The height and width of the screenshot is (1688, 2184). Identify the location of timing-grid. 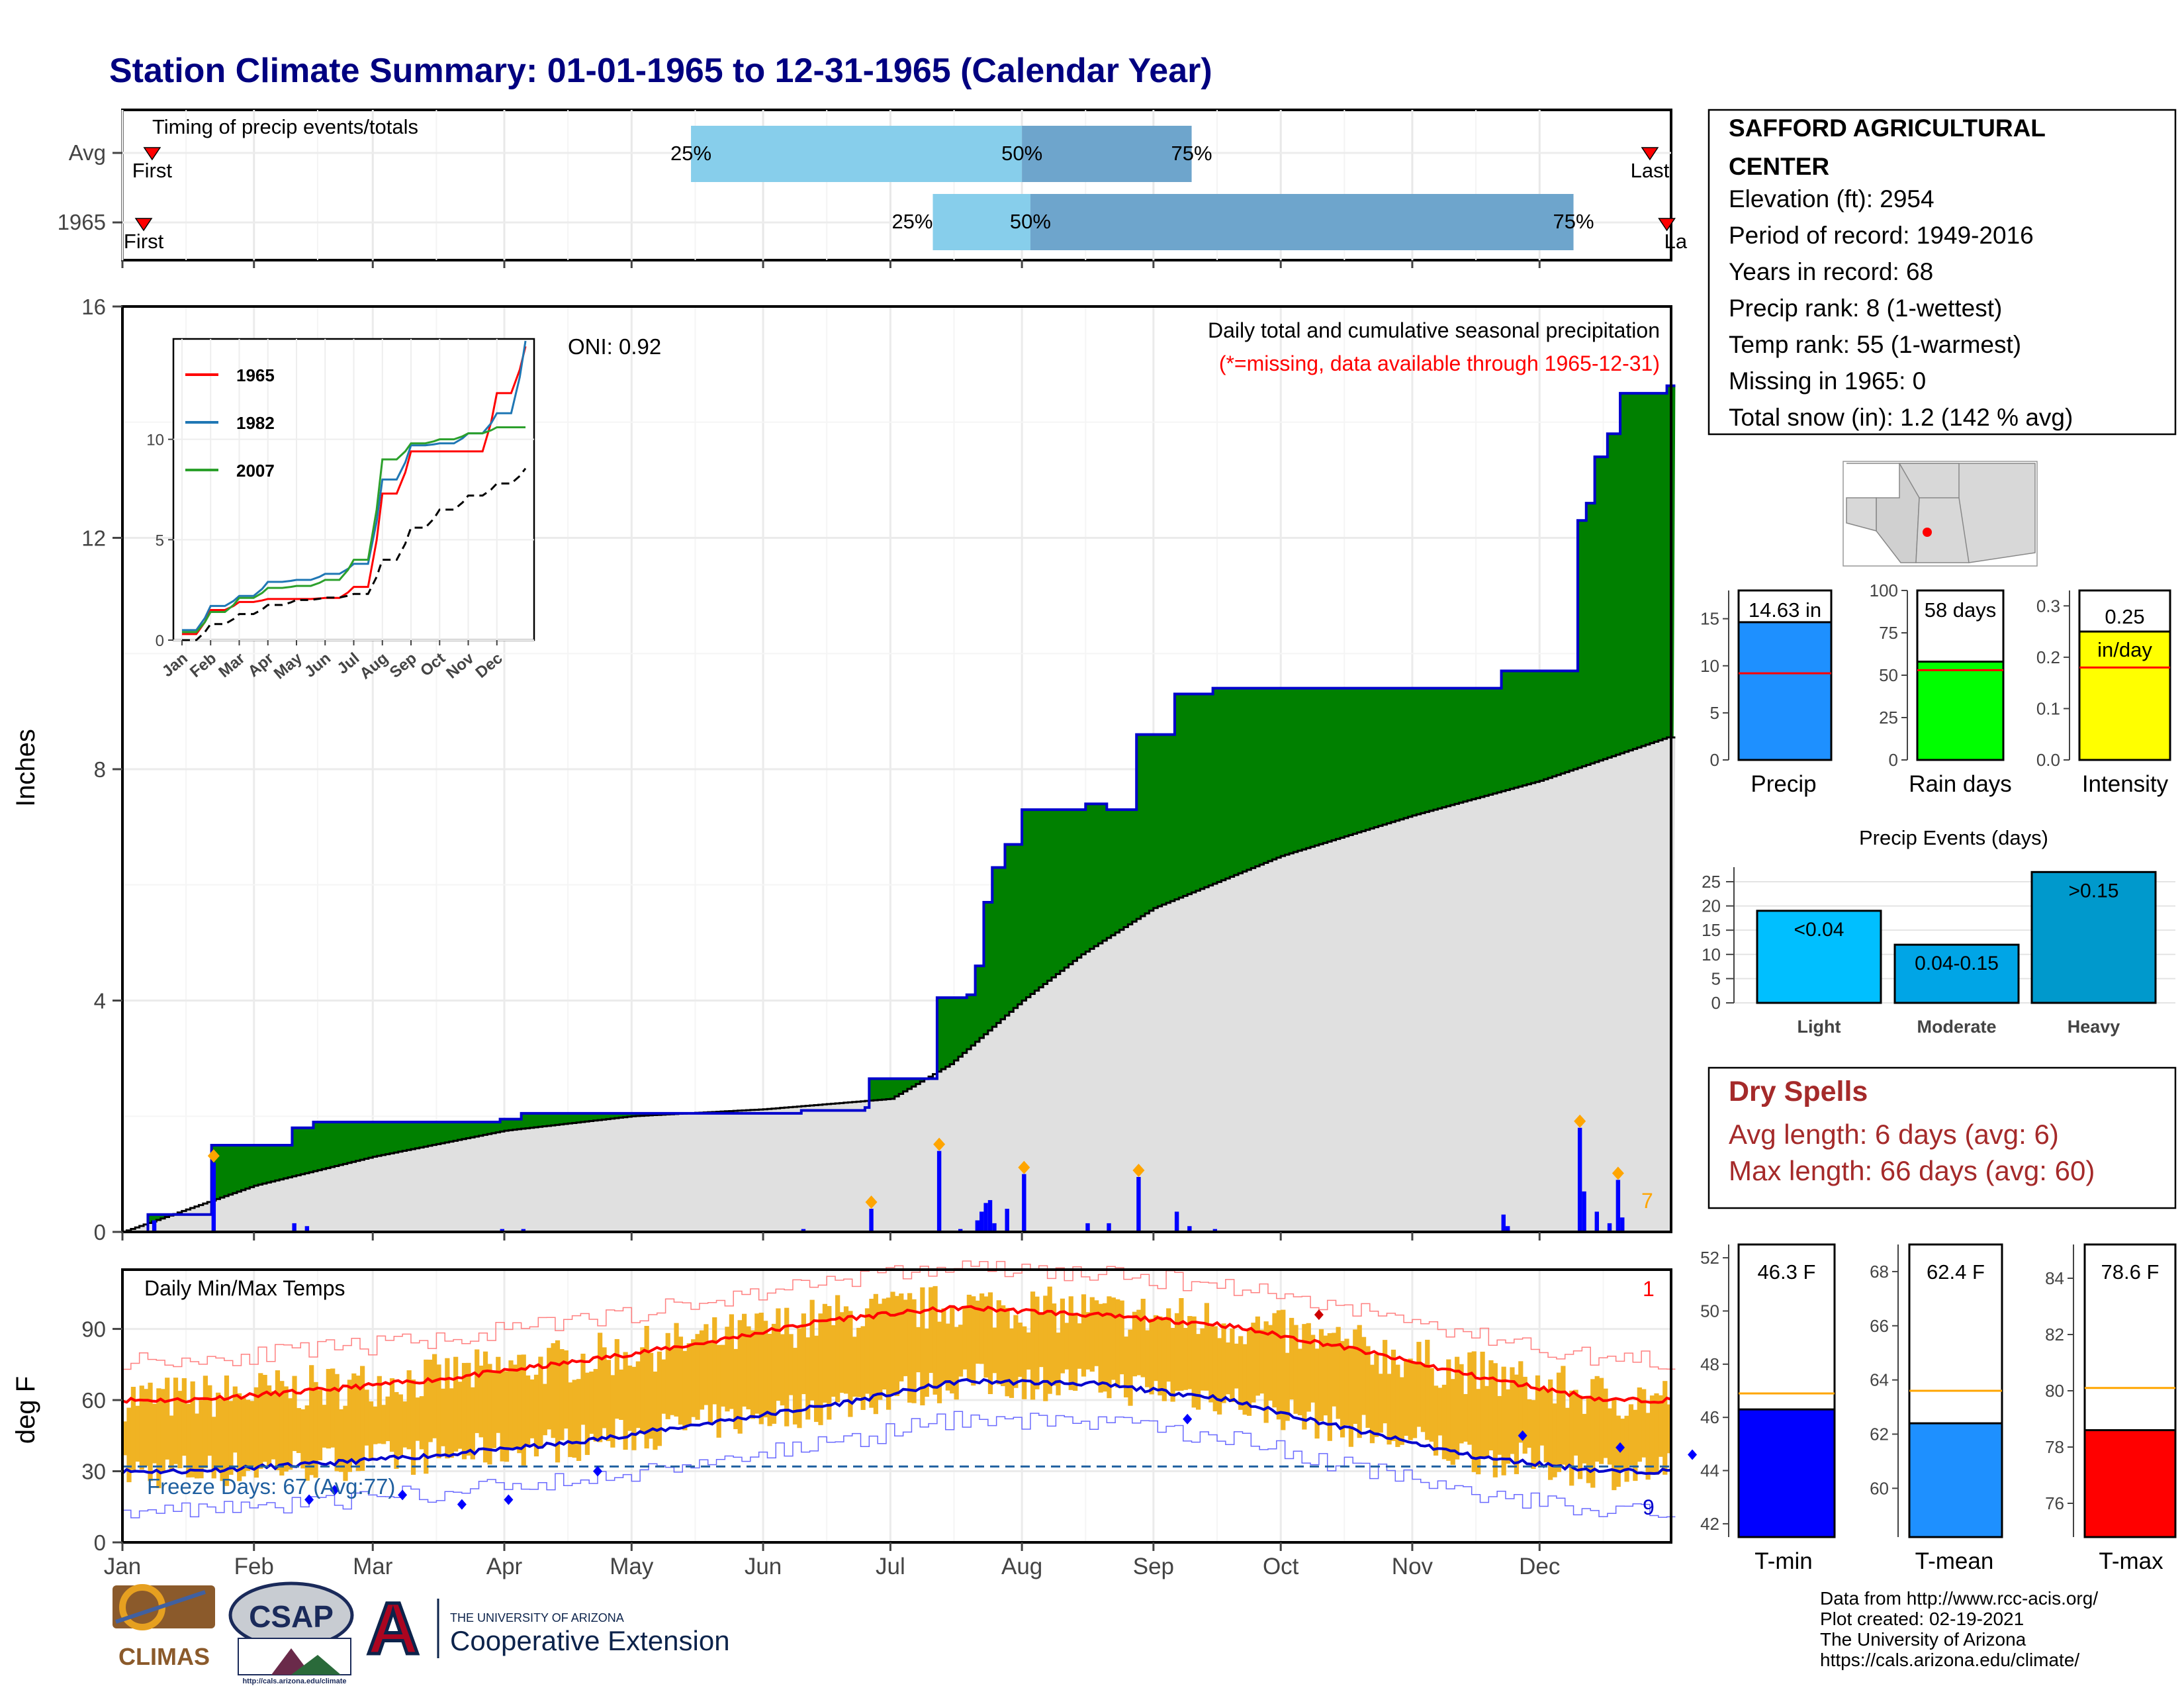
(896, 189).